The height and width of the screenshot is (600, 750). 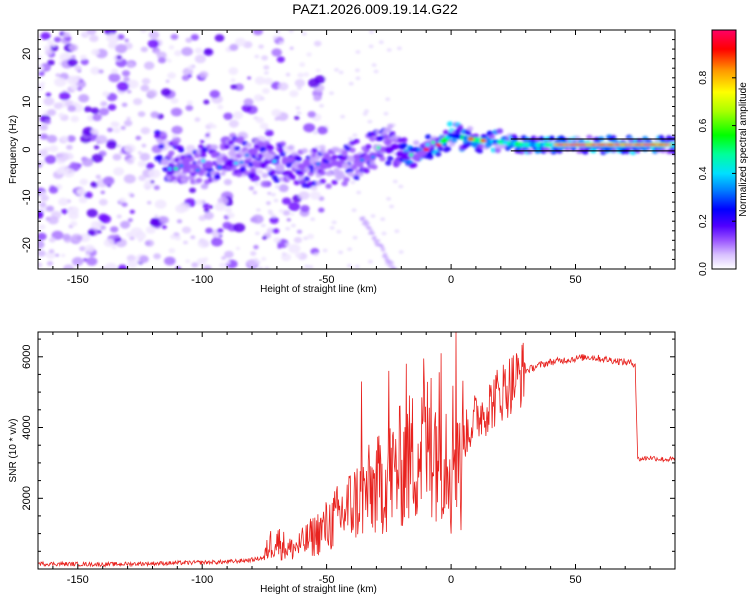 What do you see at coordinates (202, 580) in the screenshot?
I see `x-tick-label: -100` at bounding box center [202, 580].